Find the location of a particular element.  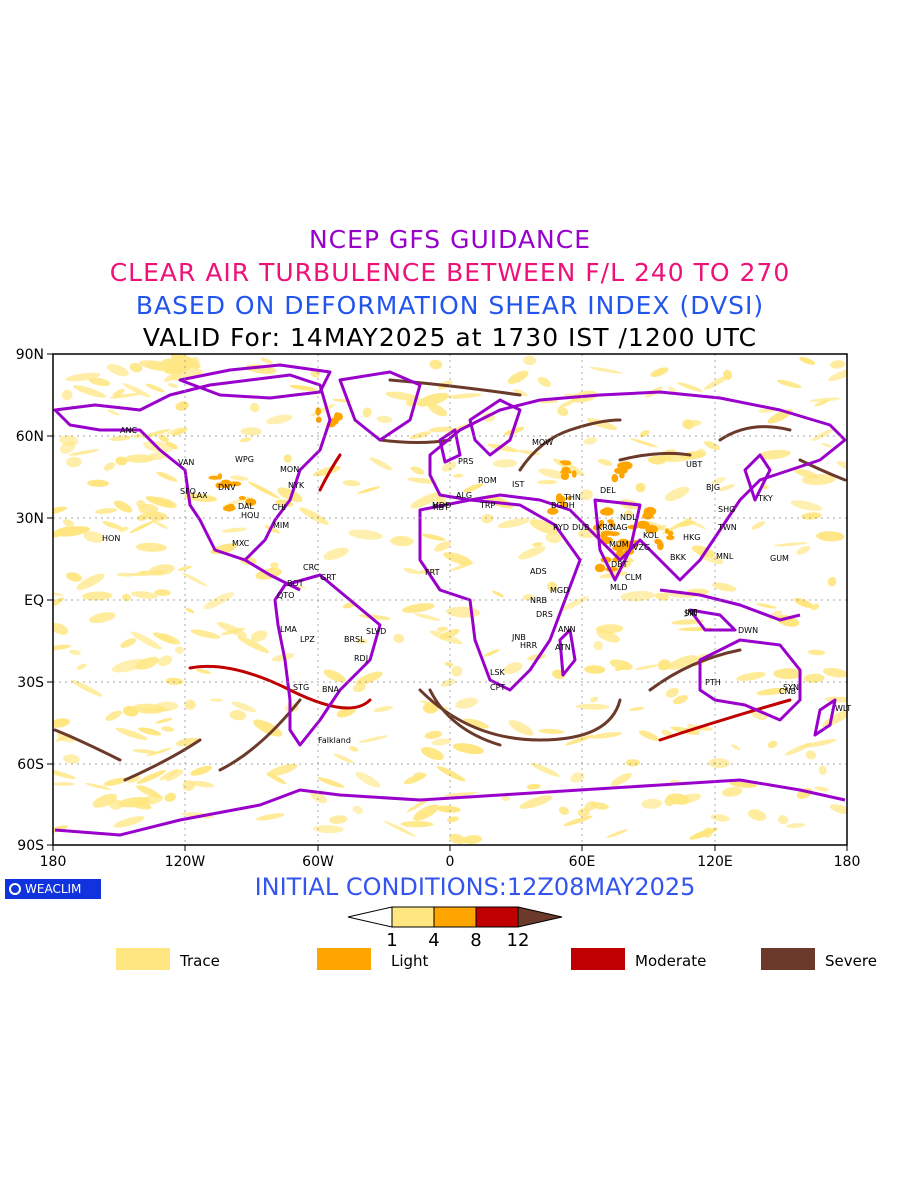

station-mon: MON is located at coordinates (289, 469).